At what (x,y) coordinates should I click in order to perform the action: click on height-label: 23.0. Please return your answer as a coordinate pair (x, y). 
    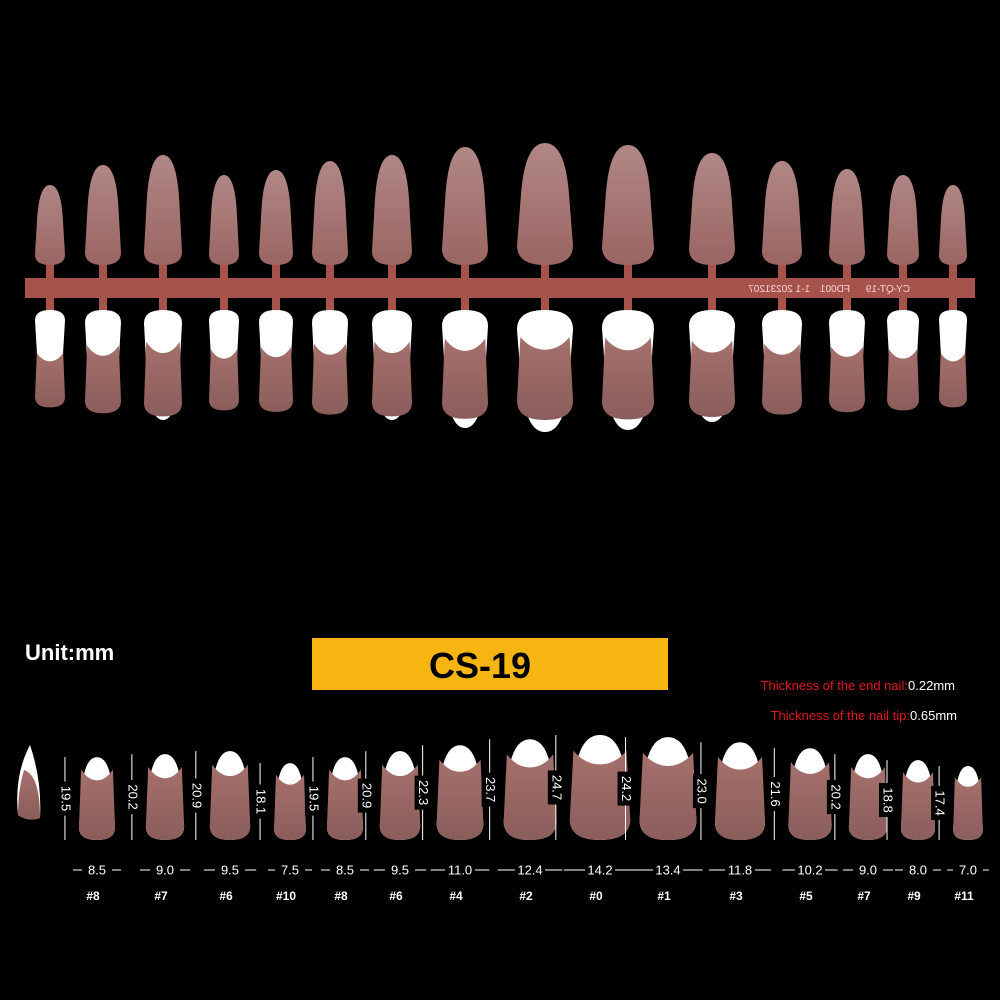
    Looking at the image, I should click on (701, 790).